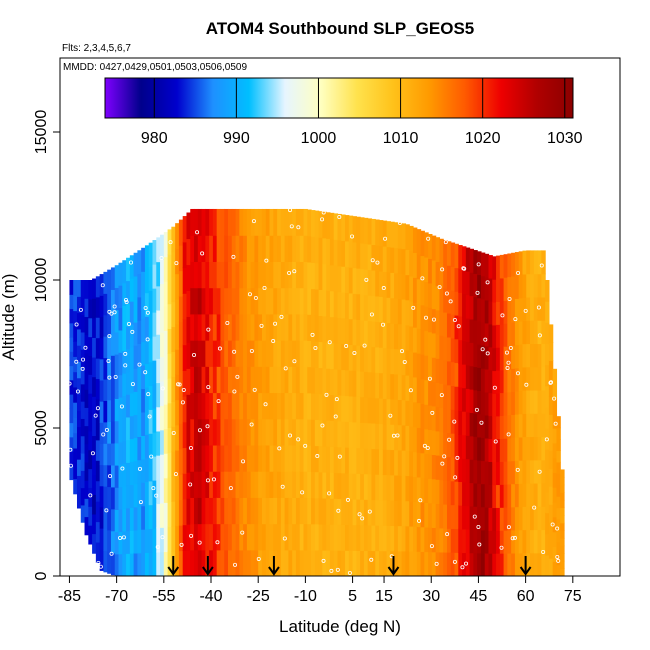  I want to click on flight-arrows, so click(349, 566).